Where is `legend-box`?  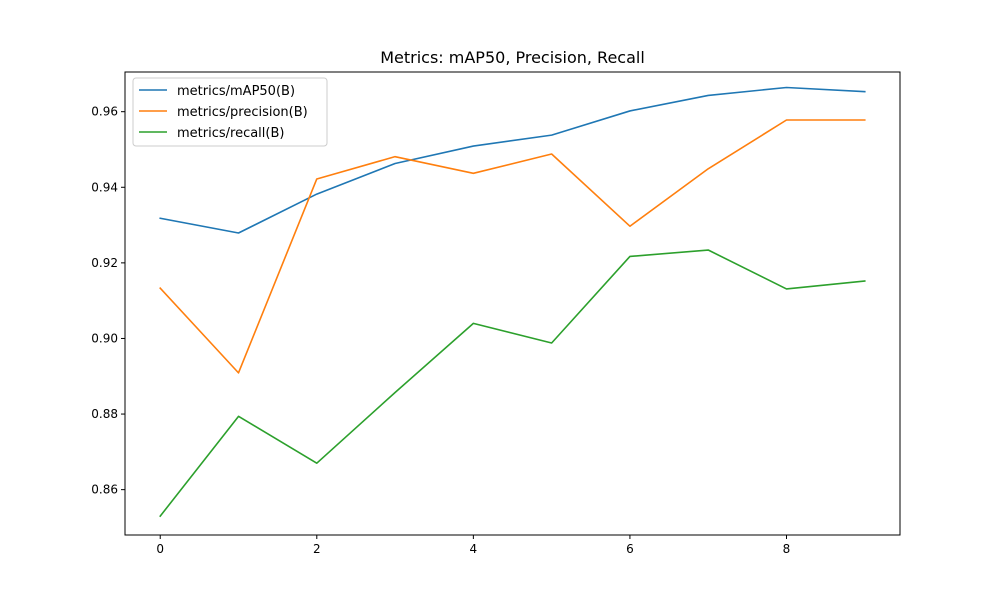
legend-box is located at coordinates (230, 112).